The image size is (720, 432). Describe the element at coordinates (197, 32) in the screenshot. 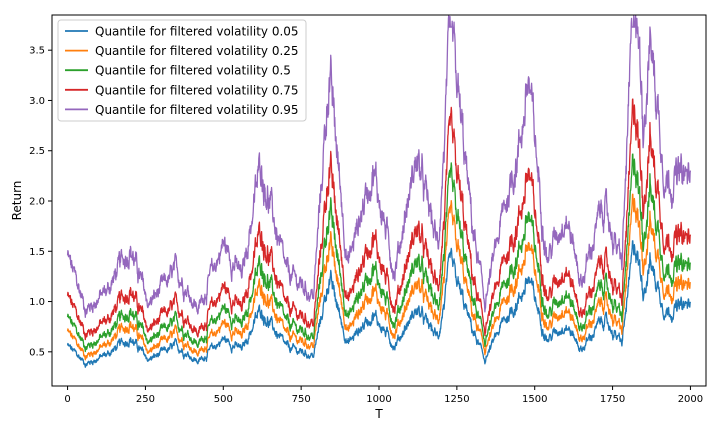

I see `legend-entry-0: Quantile for filtered volatility 0.05` at that location.